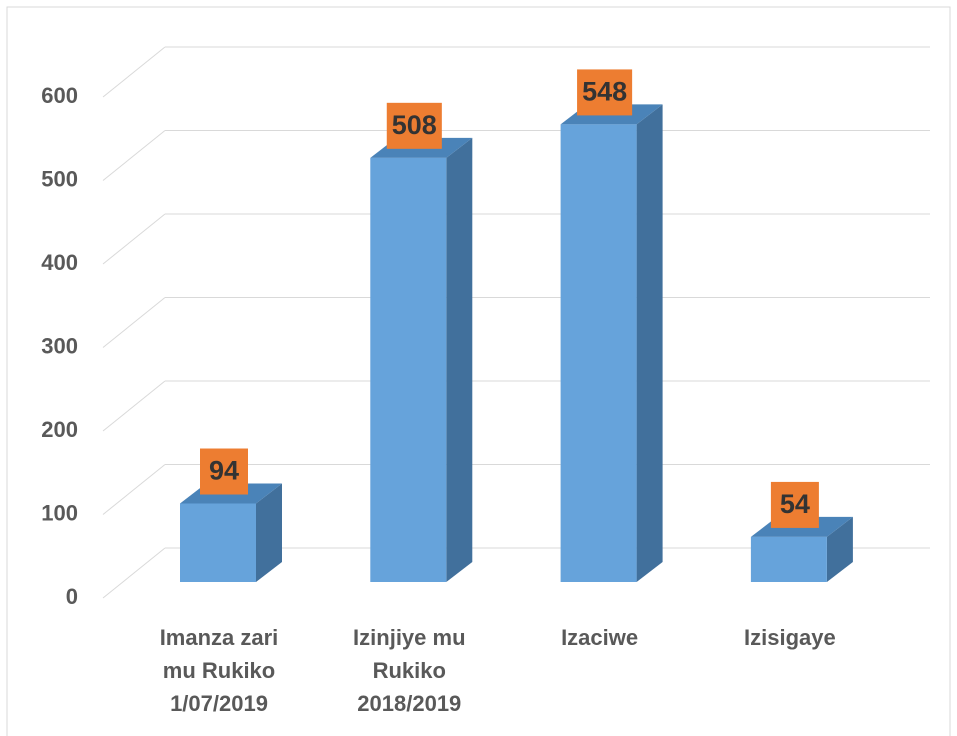 The height and width of the screenshot is (736, 957). I want to click on x-tick-label: Izisigaye, so click(790, 637).